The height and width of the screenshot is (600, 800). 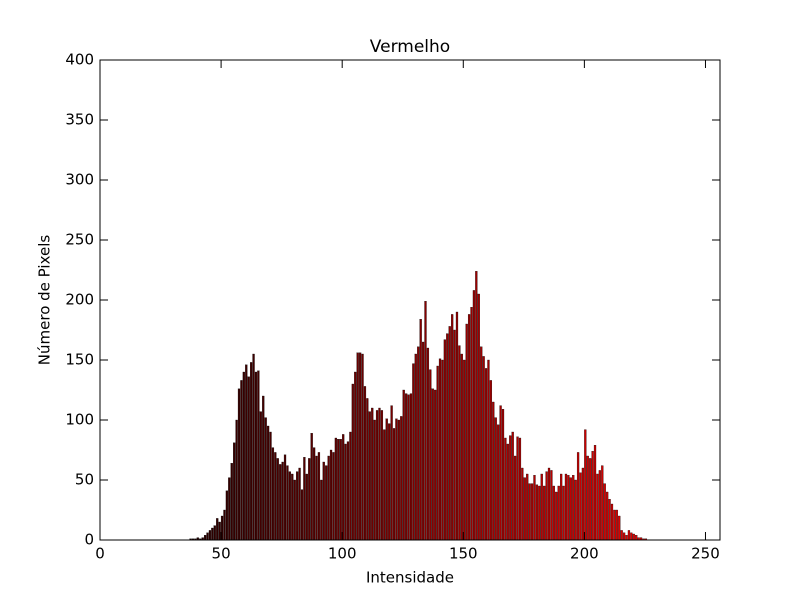 What do you see at coordinates (705, 554) in the screenshot?
I see `x-tick-label: 250` at bounding box center [705, 554].